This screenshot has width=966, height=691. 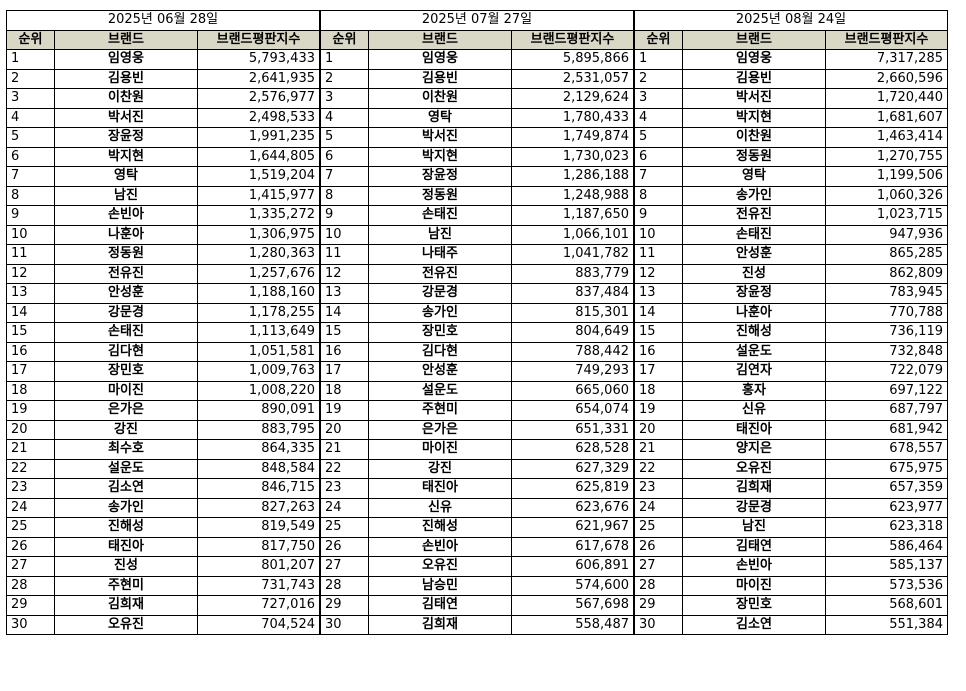 What do you see at coordinates (572, 449) in the screenshot?
I see `score-cell: 628,528` at bounding box center [572, 449].